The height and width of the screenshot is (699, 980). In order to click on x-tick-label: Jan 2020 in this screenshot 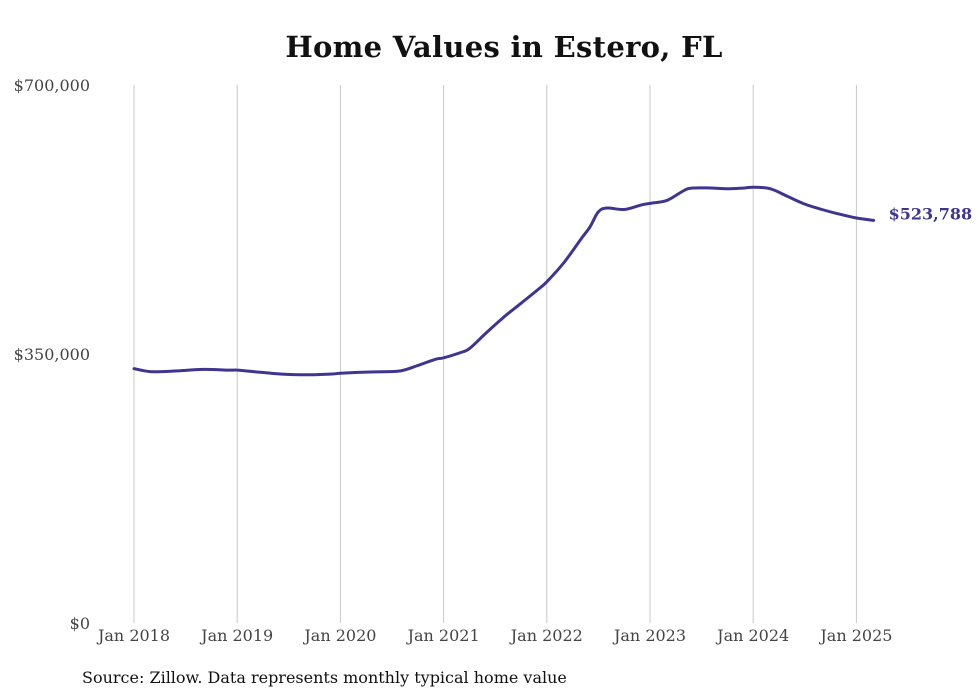, I will do `click(339, 635)`.